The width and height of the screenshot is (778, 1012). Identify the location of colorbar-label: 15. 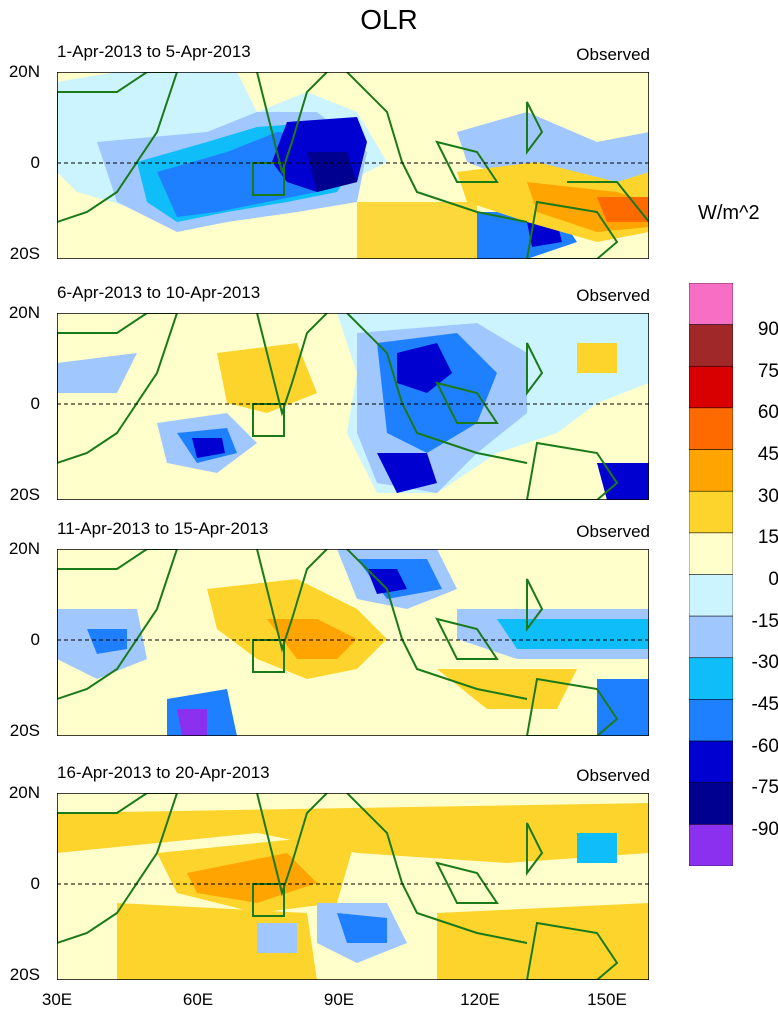
(767, 537).